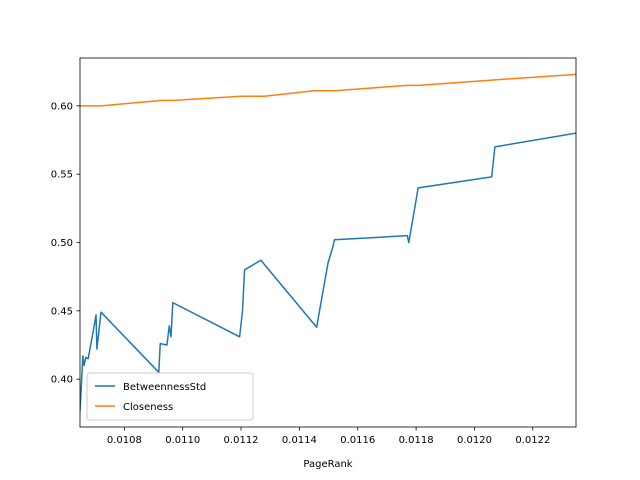  Describe the element at coordinates (241, 440) in the screenshot. I see `x-tick-label: 0.0112` at that location.